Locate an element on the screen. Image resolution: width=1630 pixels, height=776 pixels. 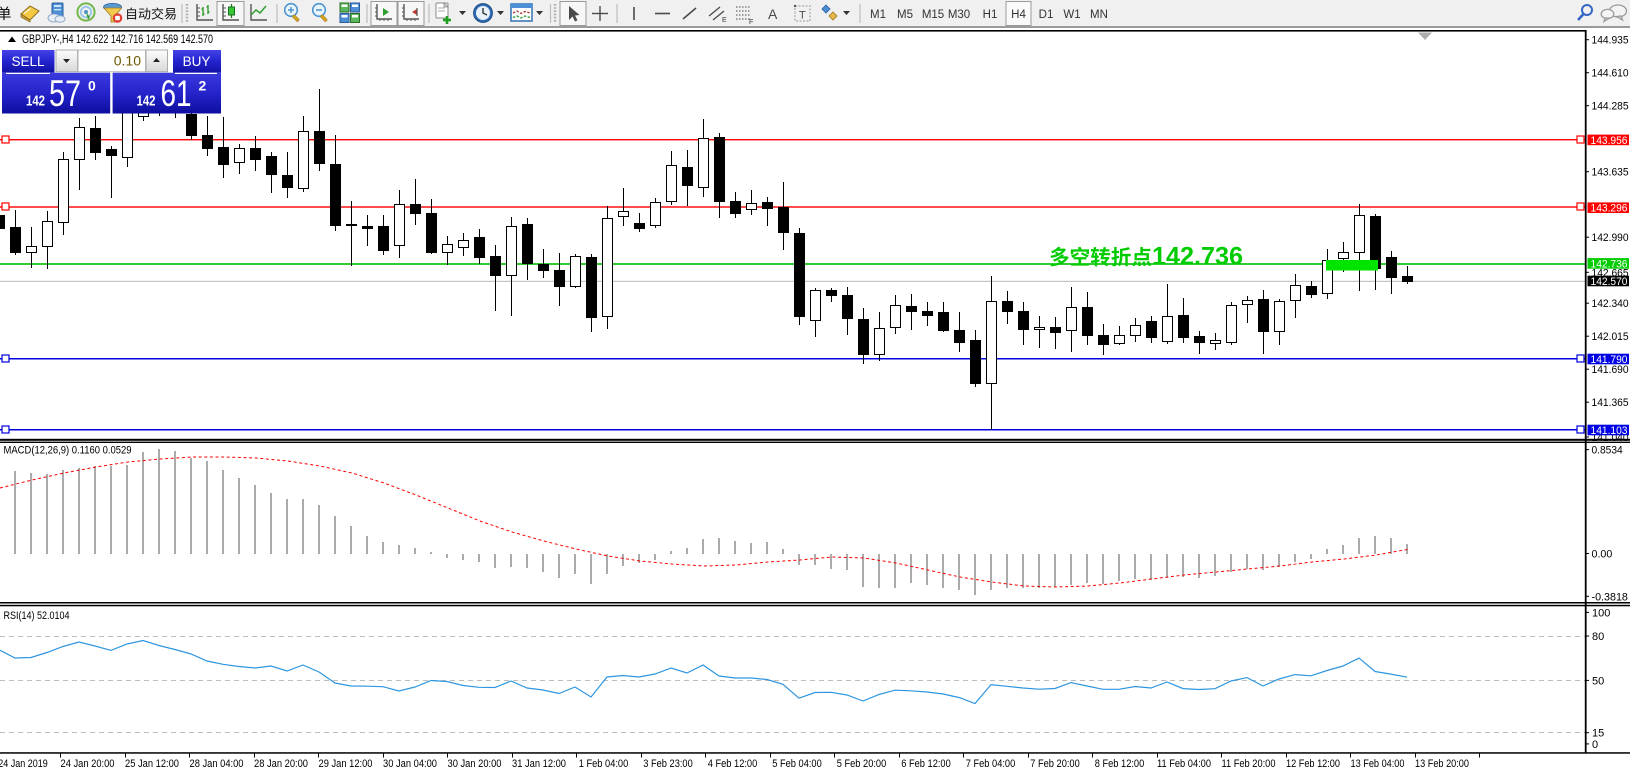
svg-text: 0.10 is located at coordinates (127, 61).